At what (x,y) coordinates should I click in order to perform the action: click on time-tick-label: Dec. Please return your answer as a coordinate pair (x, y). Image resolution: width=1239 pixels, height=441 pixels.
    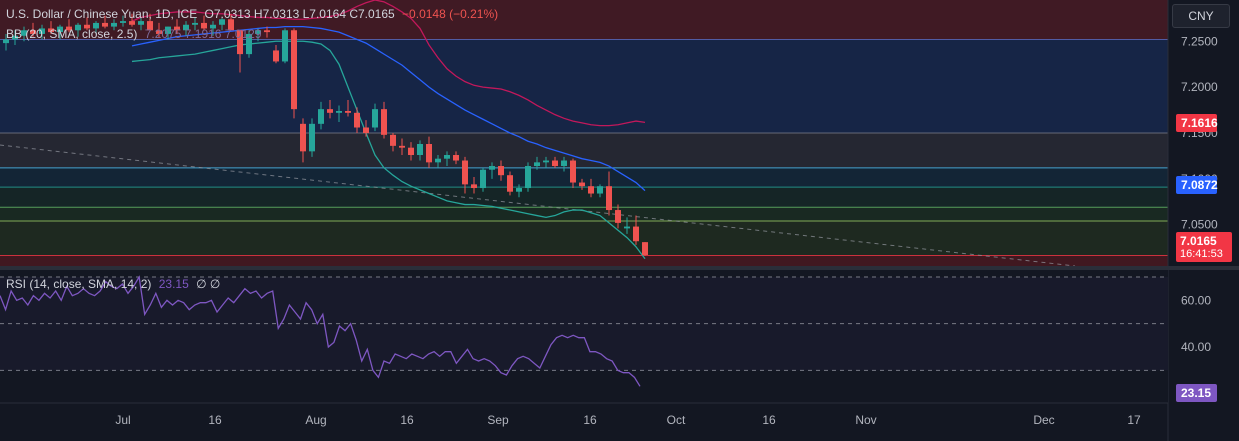
    Looking at the image, I should click on (1043, 420).